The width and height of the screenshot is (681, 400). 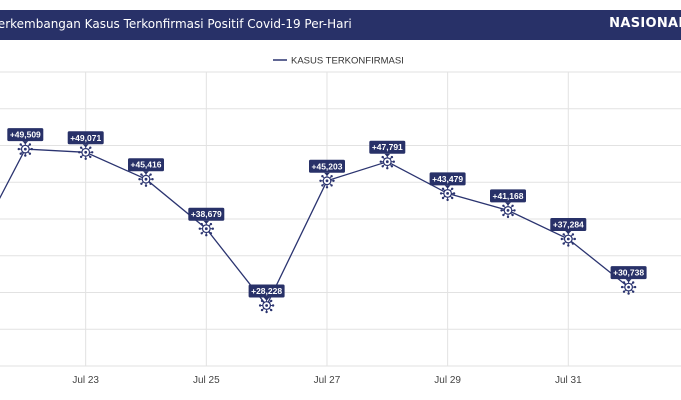 I want to click on data-label: +45,416, so click(x=146, y=165).